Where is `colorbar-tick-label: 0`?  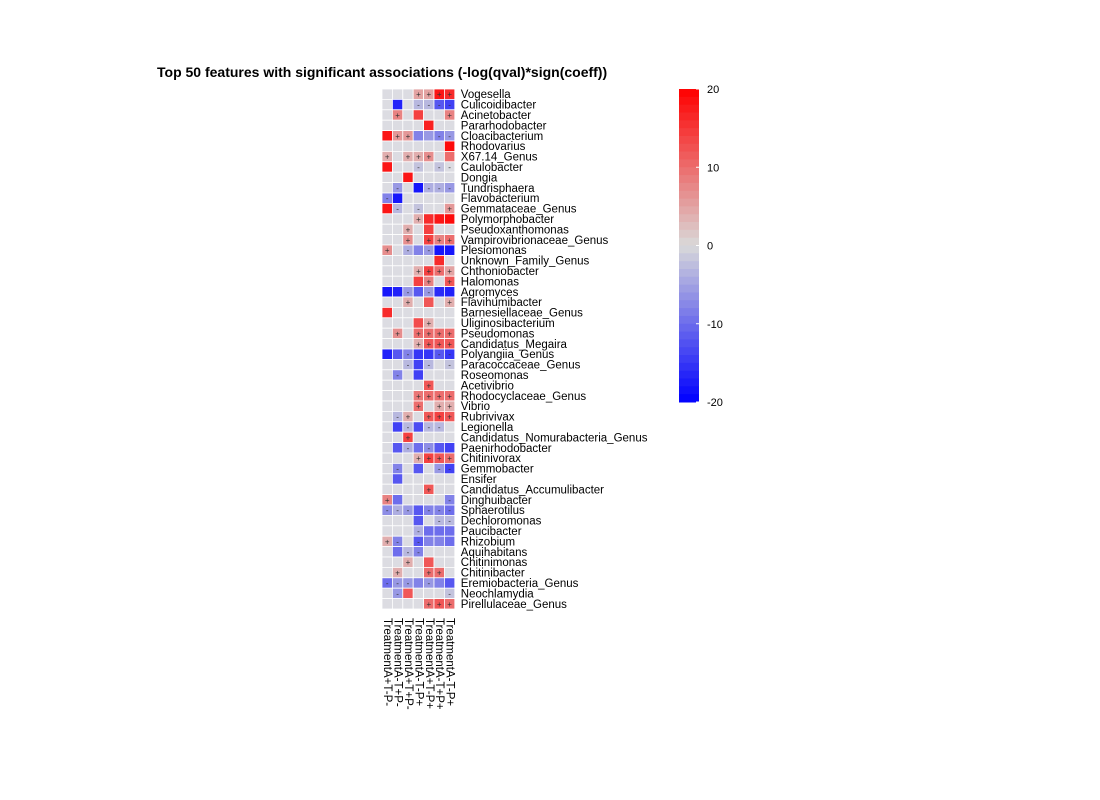
colorbar-tick-label: 0 is located at coordinates (710, 247).